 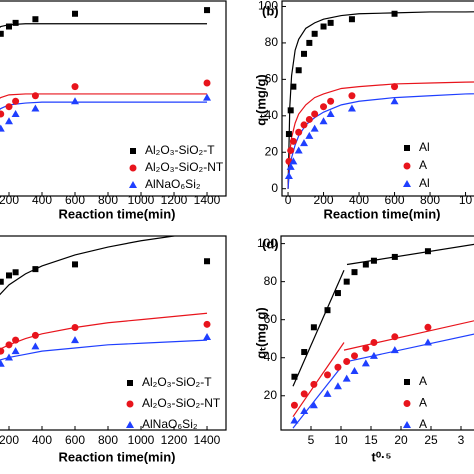 I want to click on x-tick-label: 25, so click(x=431, y=440).